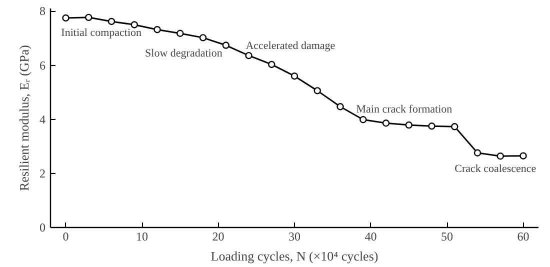  What do you see at coordinates (447, 237) in the screenshot?
I see `x-tick-label: 50` at bounding box center [447, 237].